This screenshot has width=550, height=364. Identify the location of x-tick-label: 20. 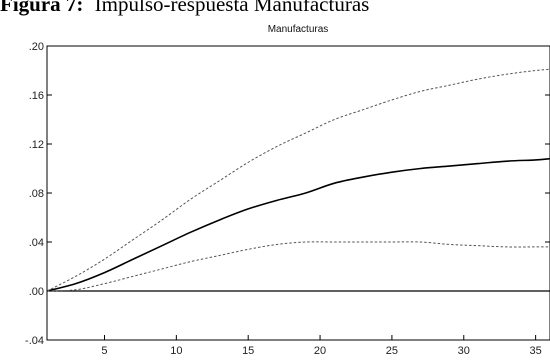
(320, 351).